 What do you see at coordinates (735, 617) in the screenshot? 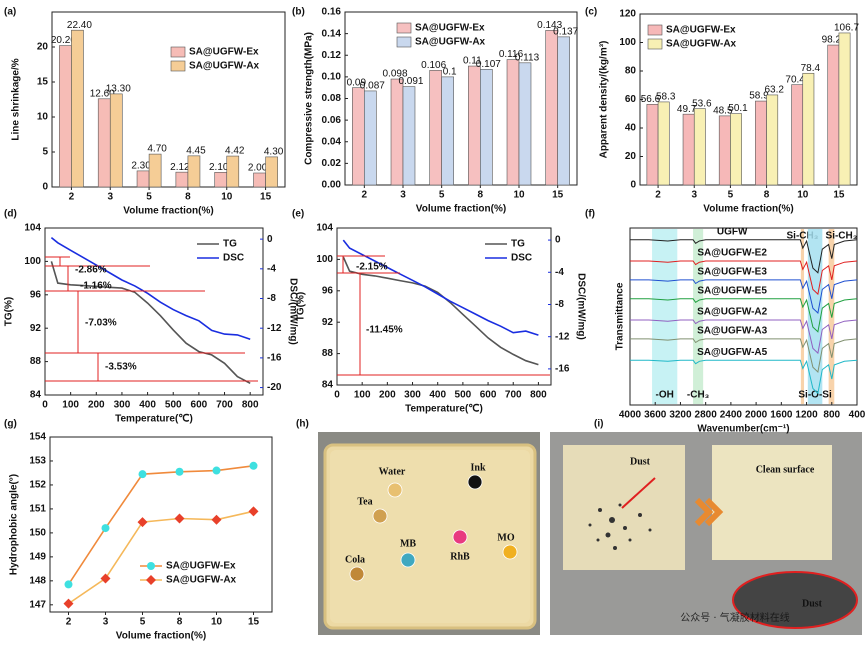
I see `watermark: 公众号 · 气凝胶材料在线` at bounding box center [735, 617].